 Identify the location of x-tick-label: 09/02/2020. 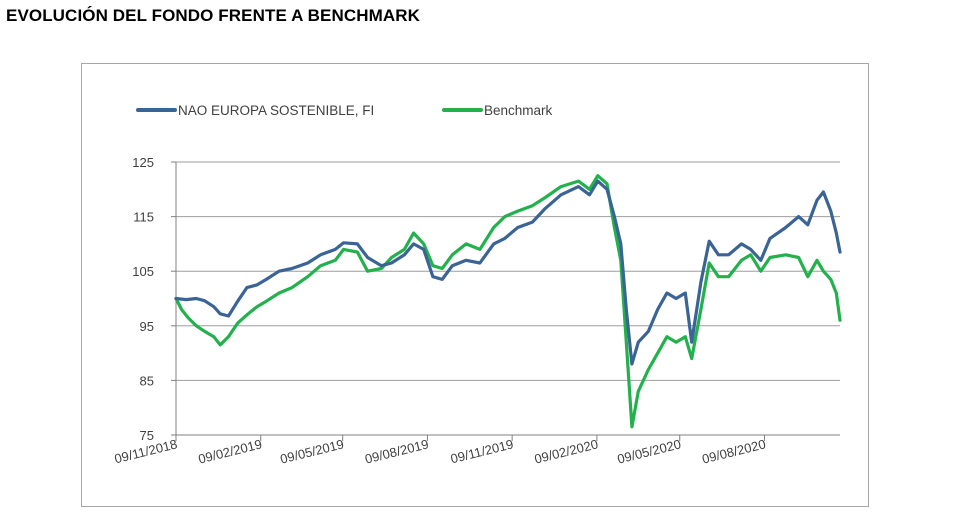
(566, 451).